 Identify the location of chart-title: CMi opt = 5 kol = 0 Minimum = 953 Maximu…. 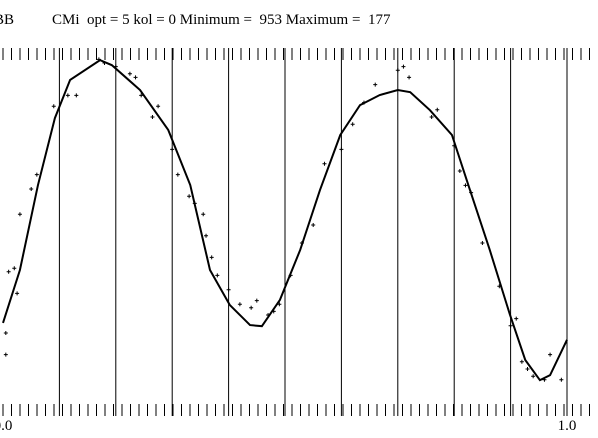
(221, 20).